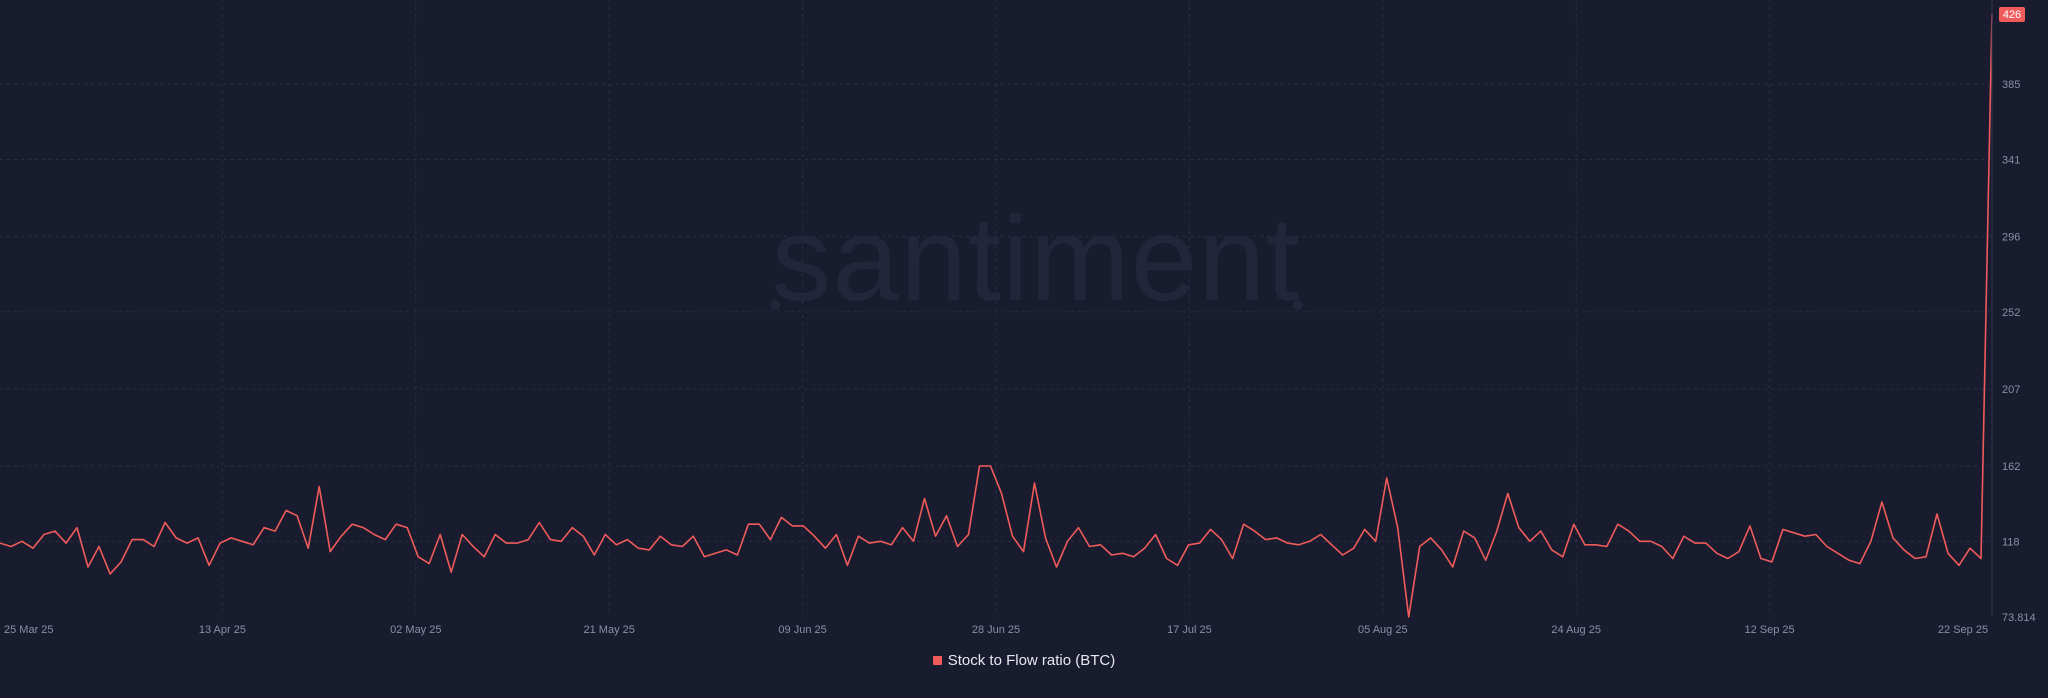 The width and height of the screenshot is (2048, 698). Describe the element at coordinates (1031, 660) in the screenshot. I see `legend-label: Stock to Flow ratio (BTC)` at that location.